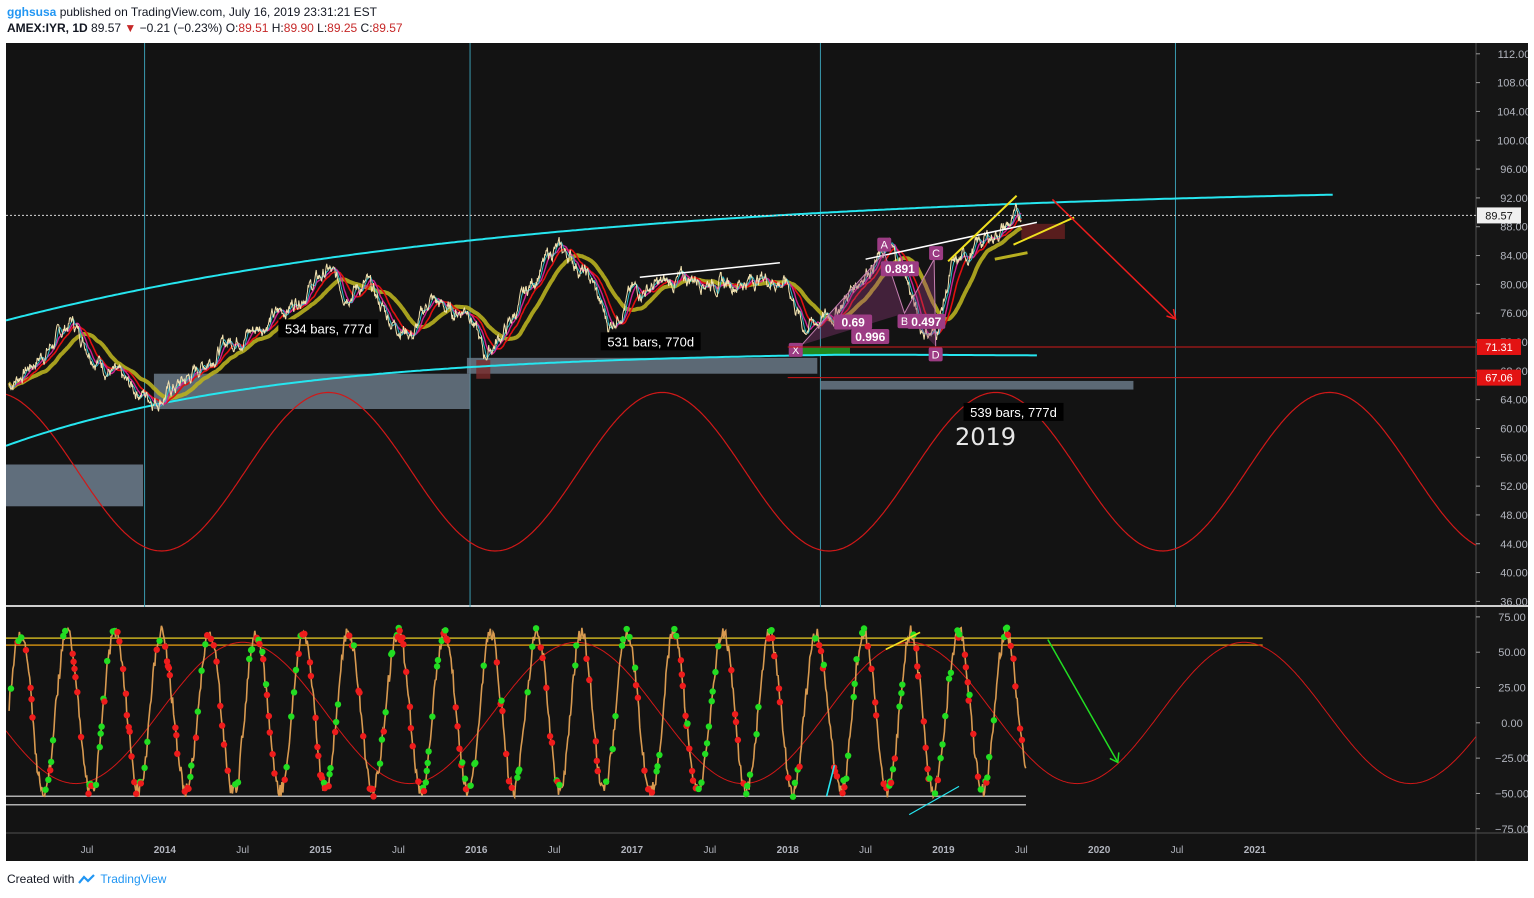 This screenshot has height=898, width=1534. I want to click on harmonic-ratio-badge, so click(926, 321).